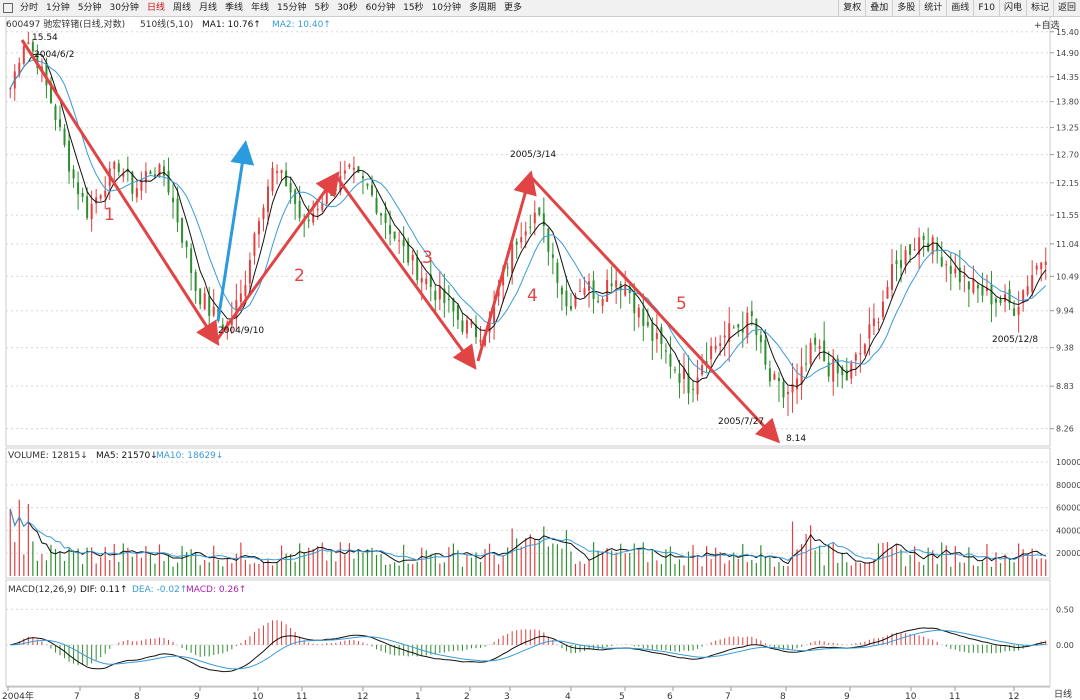 Image resolution: width=1080 pixels, height=700 pixels. Describe the element at coordinates (233, 8) in the screenshot. I see `period-tab-7: 季线` at that location.